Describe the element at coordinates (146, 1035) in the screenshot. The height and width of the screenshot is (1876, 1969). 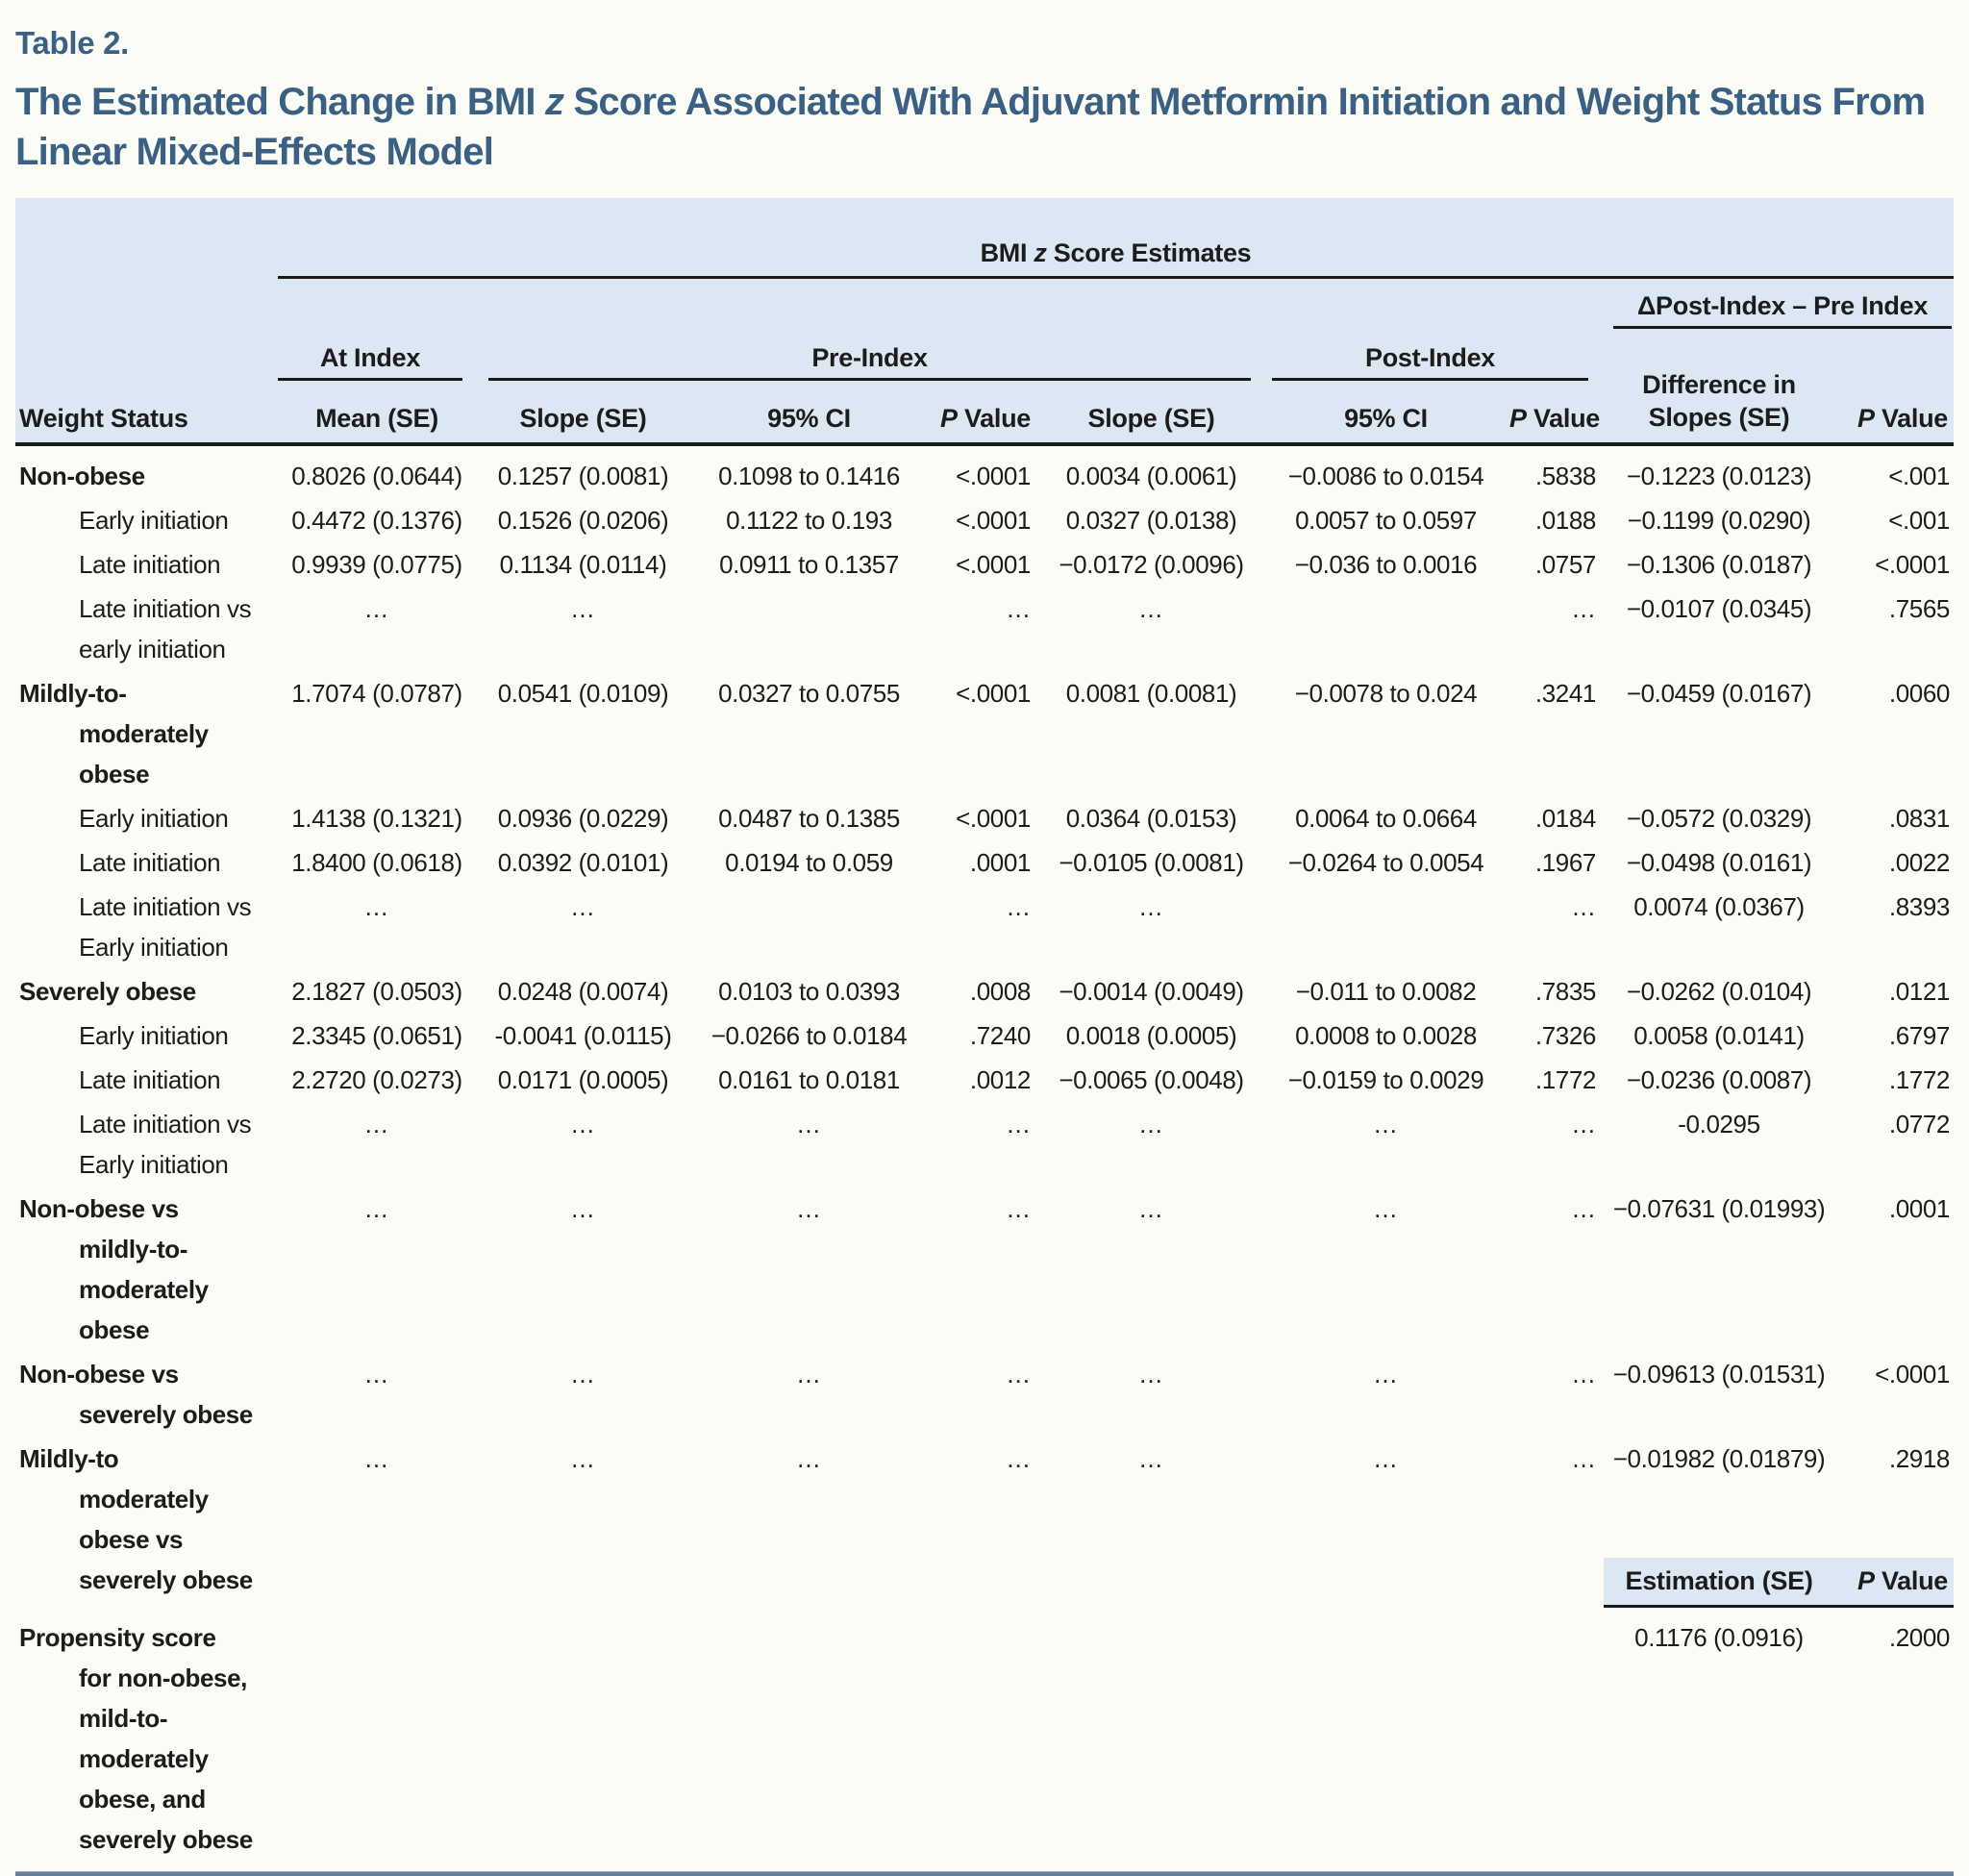
I see `row-label: Early initiation` at that location.